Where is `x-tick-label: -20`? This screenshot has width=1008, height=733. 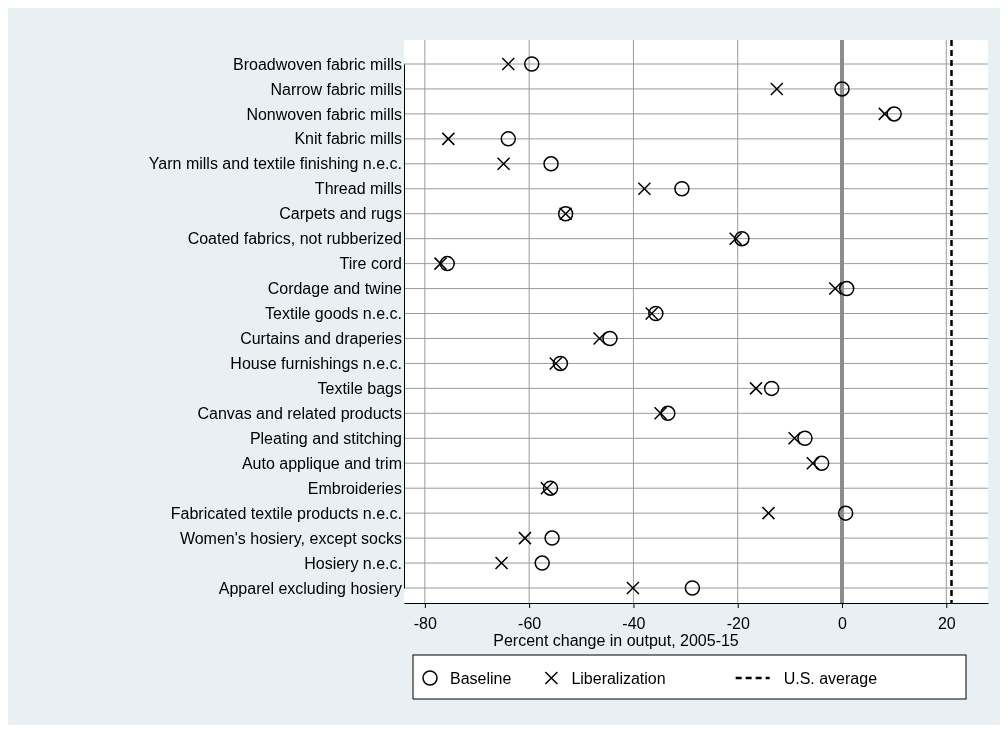 x-tick-label: -20 is located at coordinates (738, 623).